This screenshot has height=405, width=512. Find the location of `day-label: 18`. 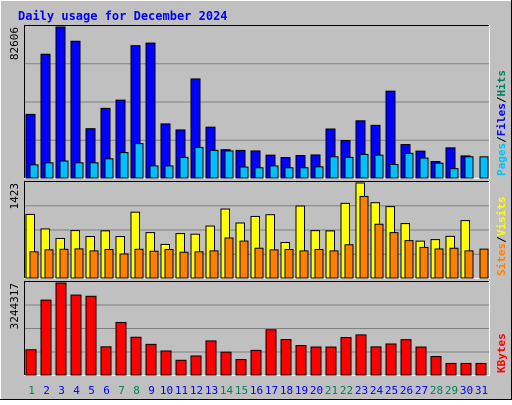

day-label: 18 is located at coordinates (286, 390).